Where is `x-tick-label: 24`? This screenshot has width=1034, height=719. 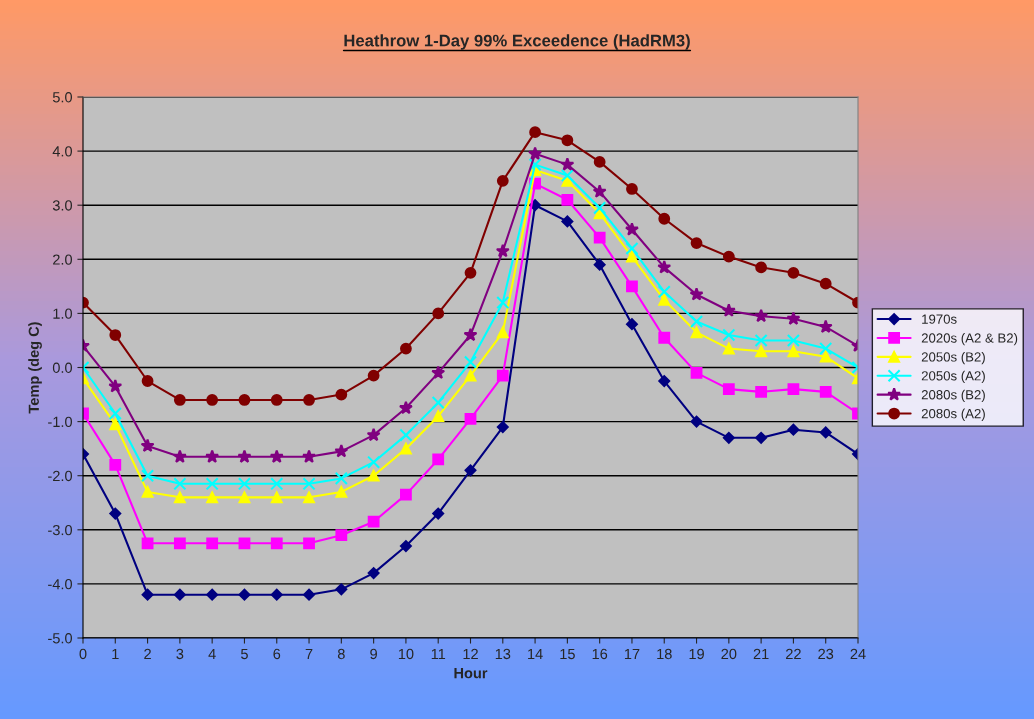 x-tick-label: 24 is located at coordinates (858, 653).